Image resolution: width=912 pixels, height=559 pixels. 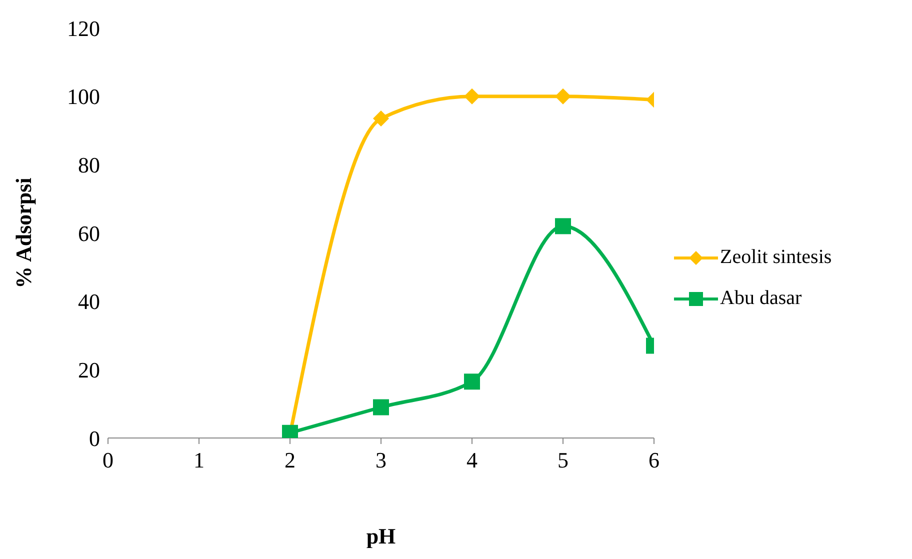 What do you see at coordinates (83, 97) in the screenshot?
I see `y-tick-label: 100` at bounding box center [83, 97].